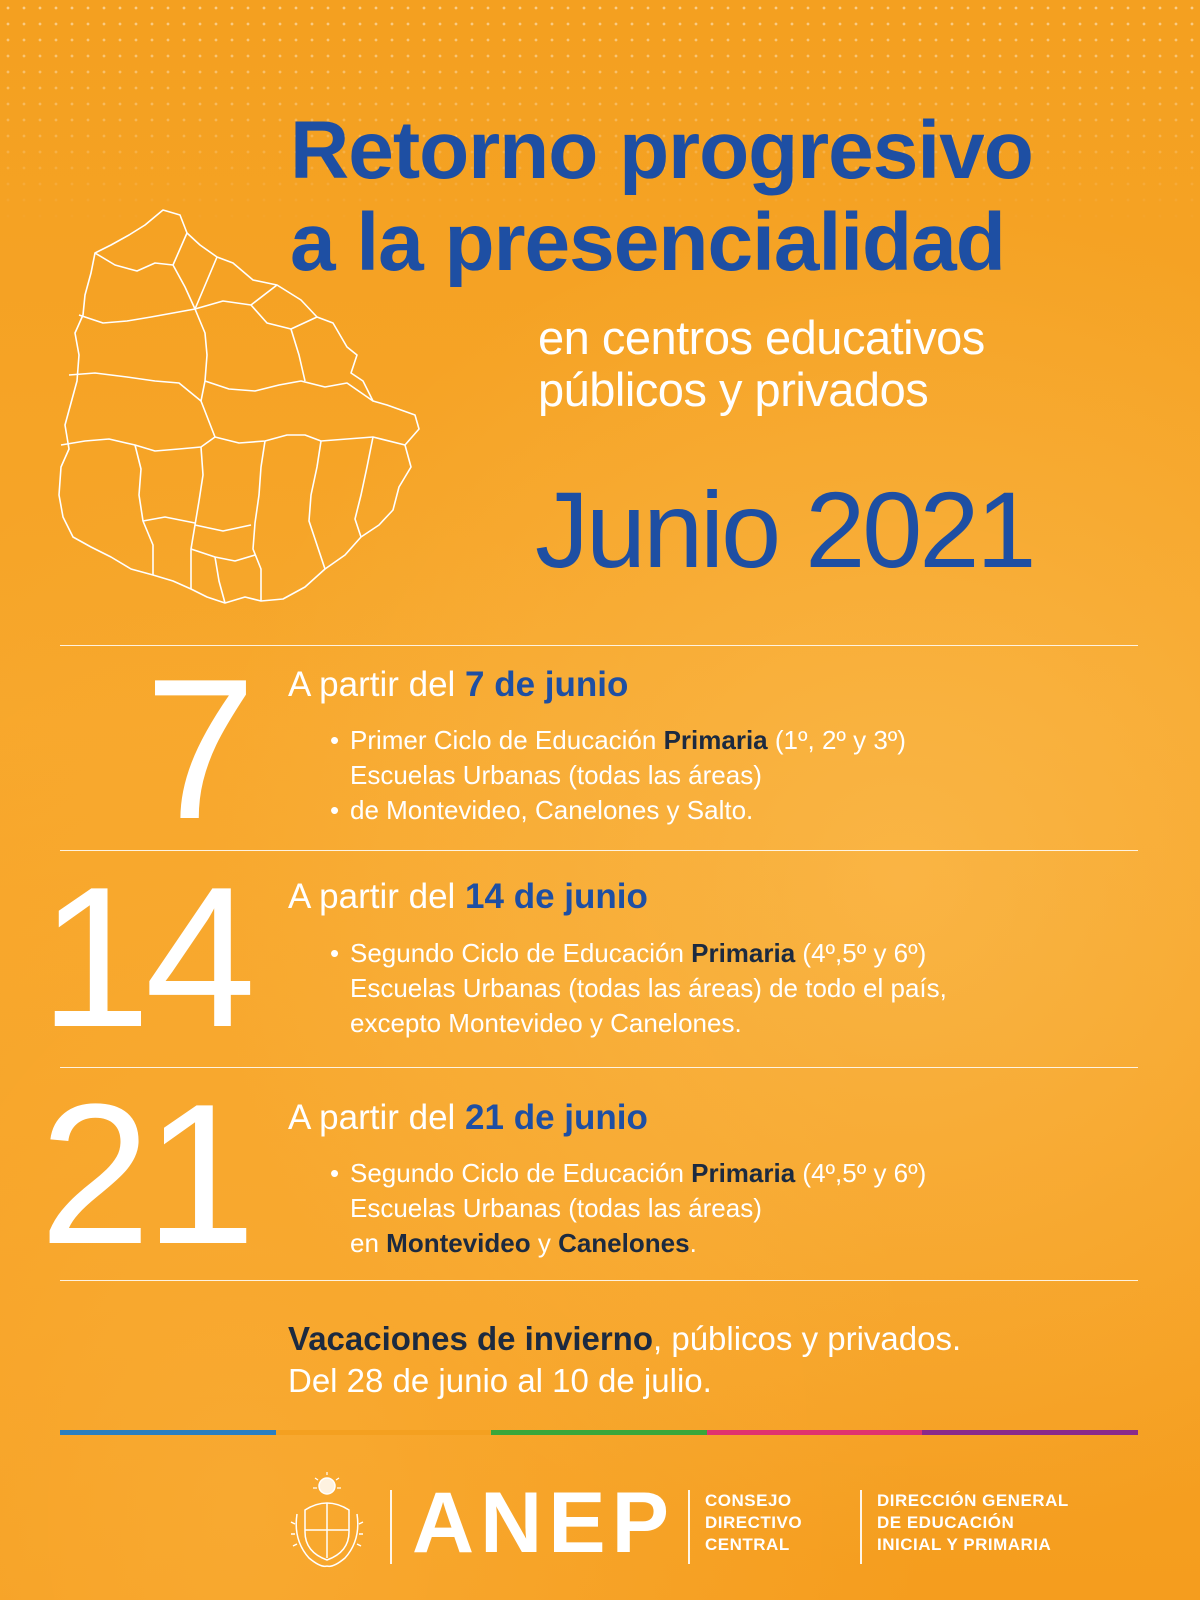  I want to click on detail-line: • de Montevideo, Canelones y Salto., so click(618, 810).